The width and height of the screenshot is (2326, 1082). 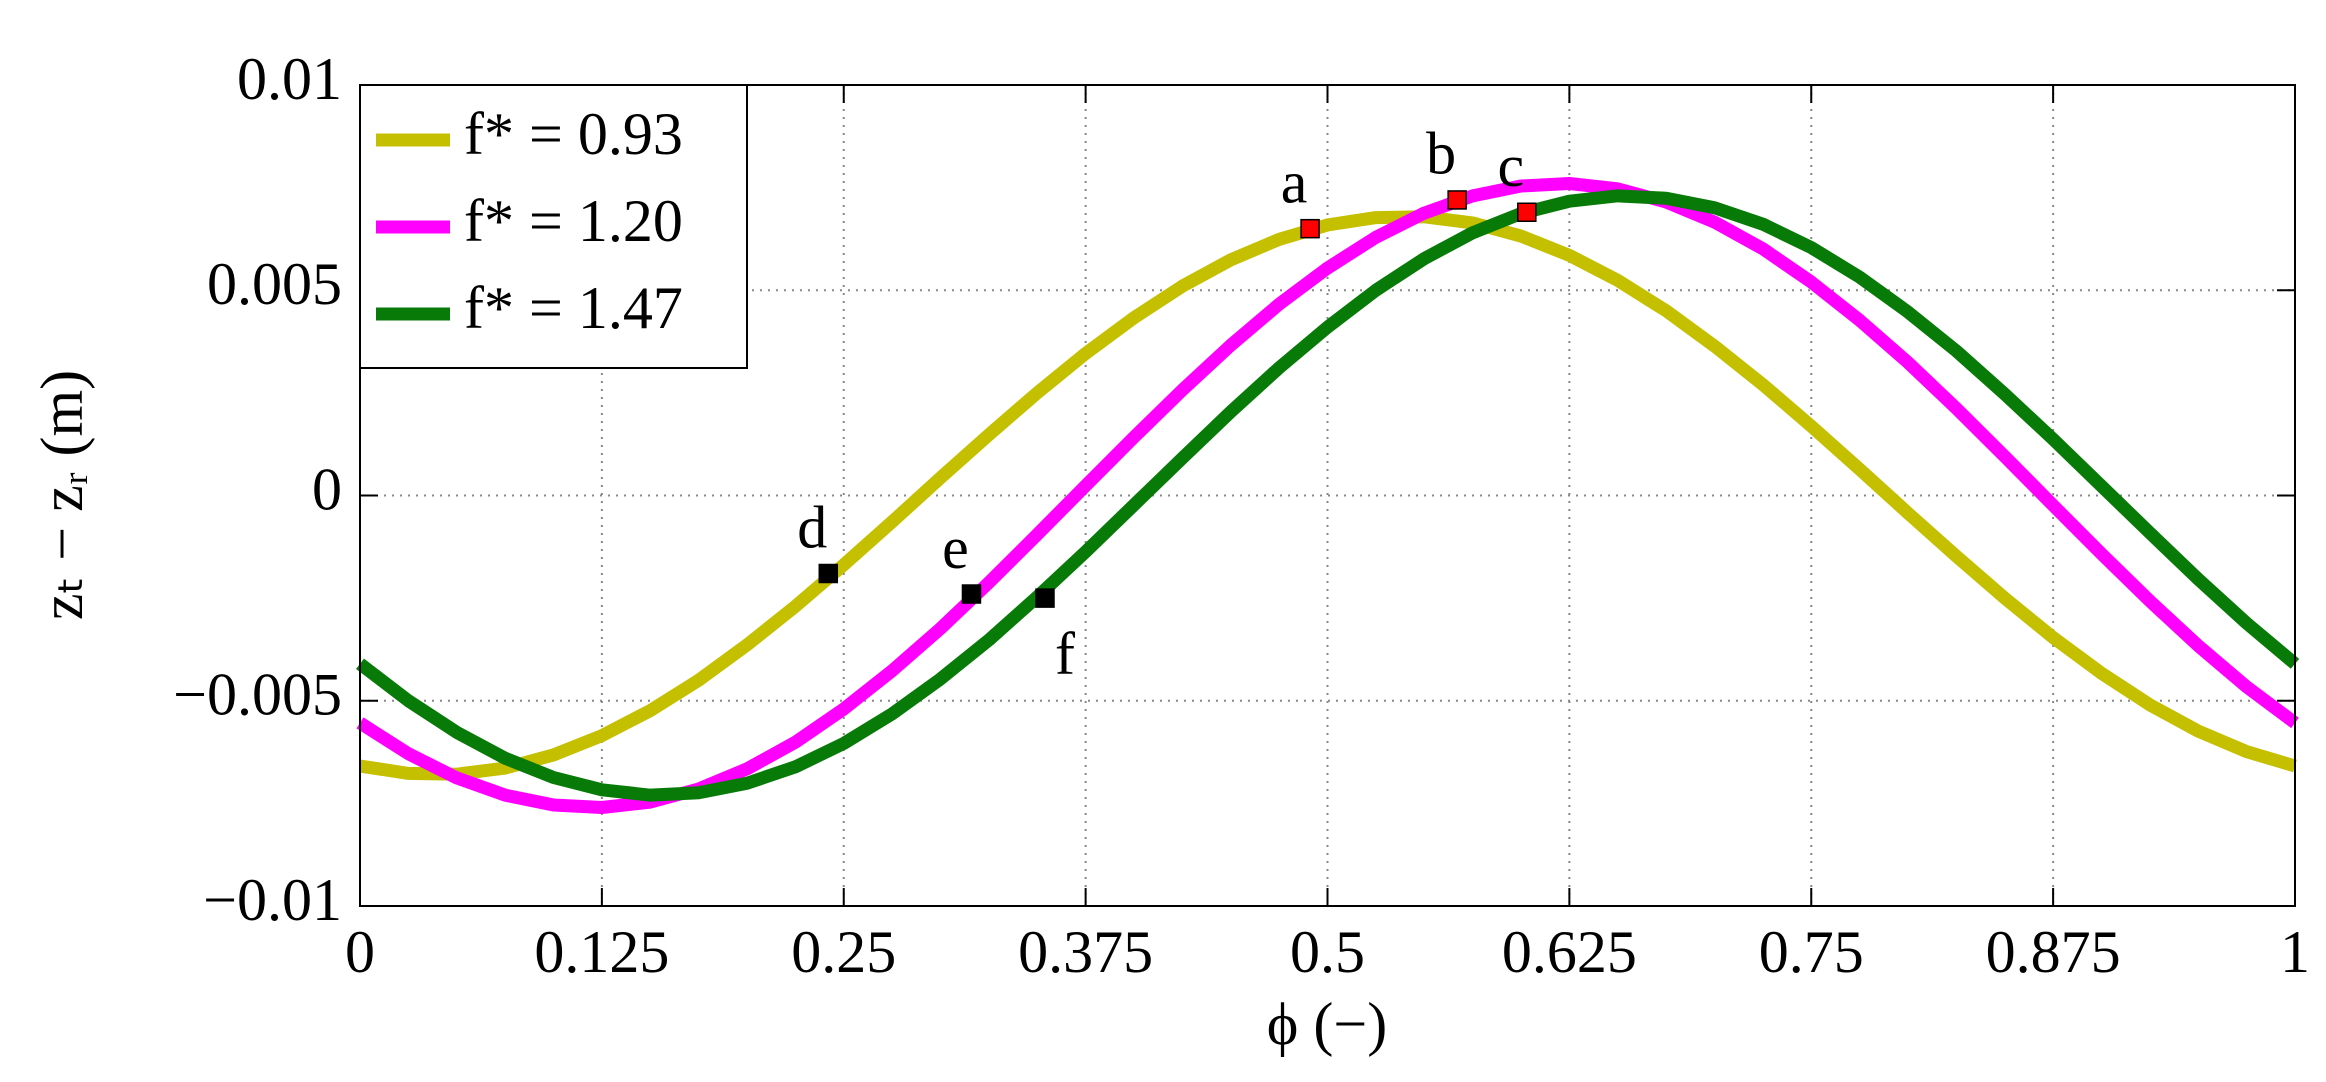 What do you see at coordinates (1510, 166) in the screenshot?
I see `annotation-label: c` at bounding box center [1510, 166].